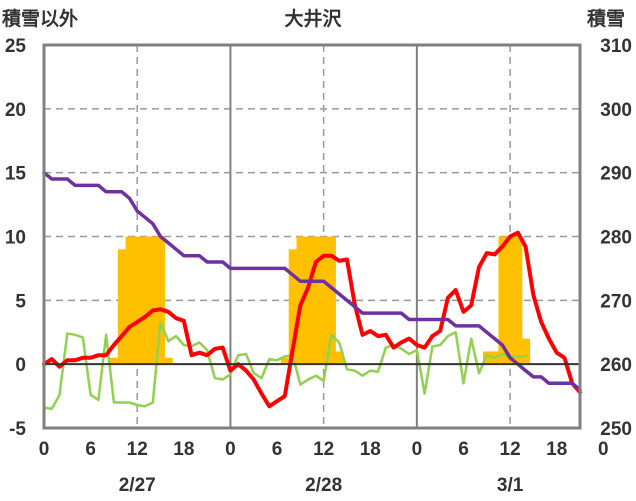  Describe the element at coordinates (616, 46) in the screenshot. I see `y-right-tick-label: 310` at that location.